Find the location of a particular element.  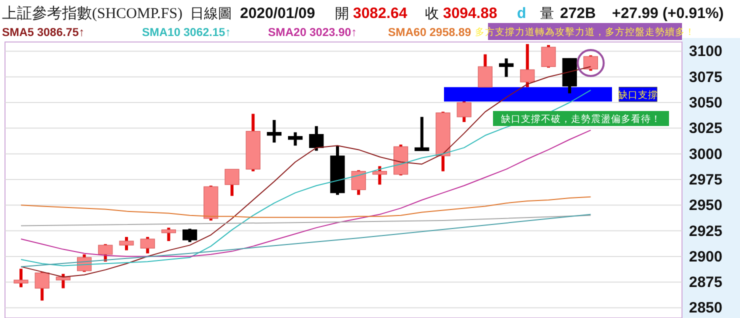

y-tick-label: 3000 is located at coordinates (705, 154).